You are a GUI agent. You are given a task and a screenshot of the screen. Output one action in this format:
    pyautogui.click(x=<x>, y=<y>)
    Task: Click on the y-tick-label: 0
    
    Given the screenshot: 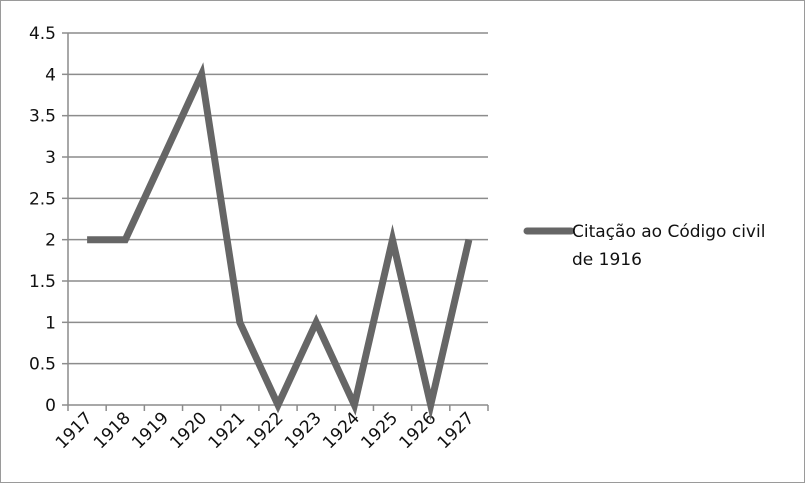 What is the action you would take?
    pyautogui.click(x=50, y=406)
    